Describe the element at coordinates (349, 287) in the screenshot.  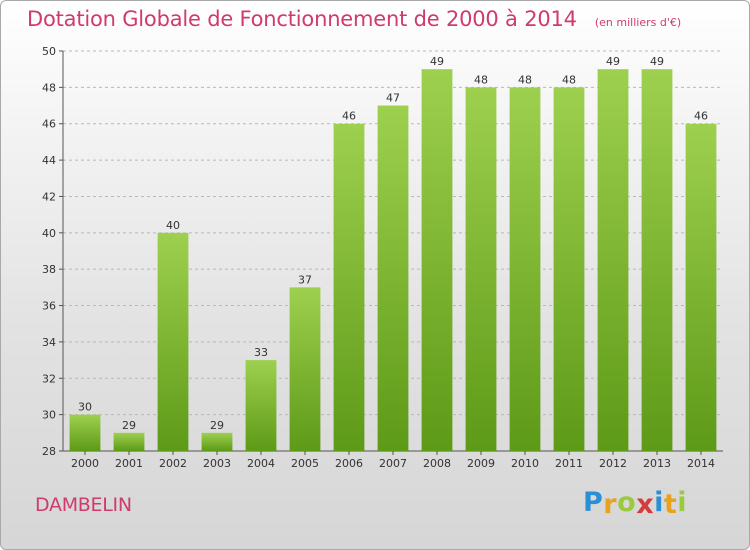
I see `bar-2006` at that location.